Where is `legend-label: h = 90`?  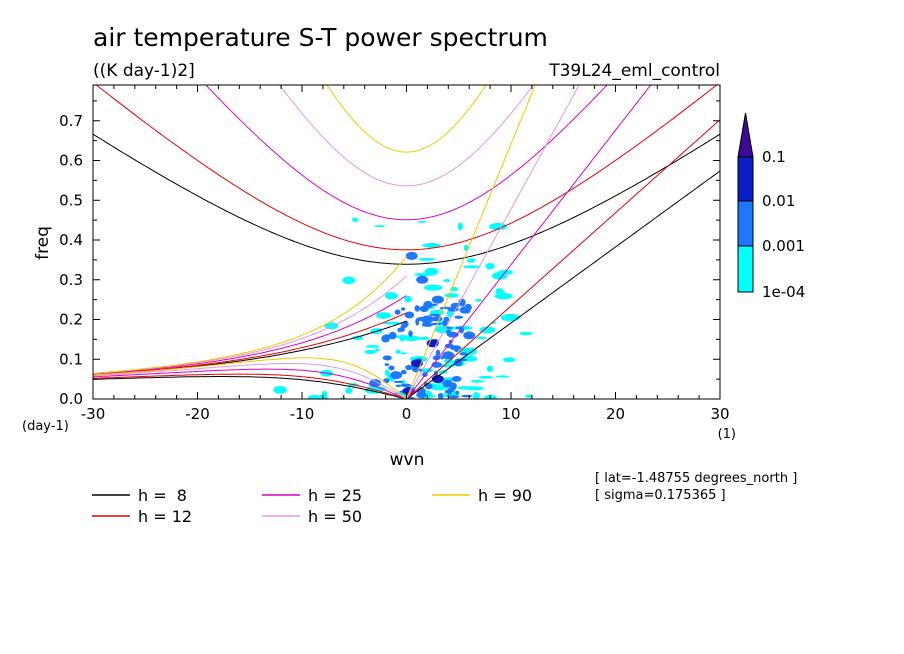
legend-label: h = 90 is located at coordinates (505, 495).